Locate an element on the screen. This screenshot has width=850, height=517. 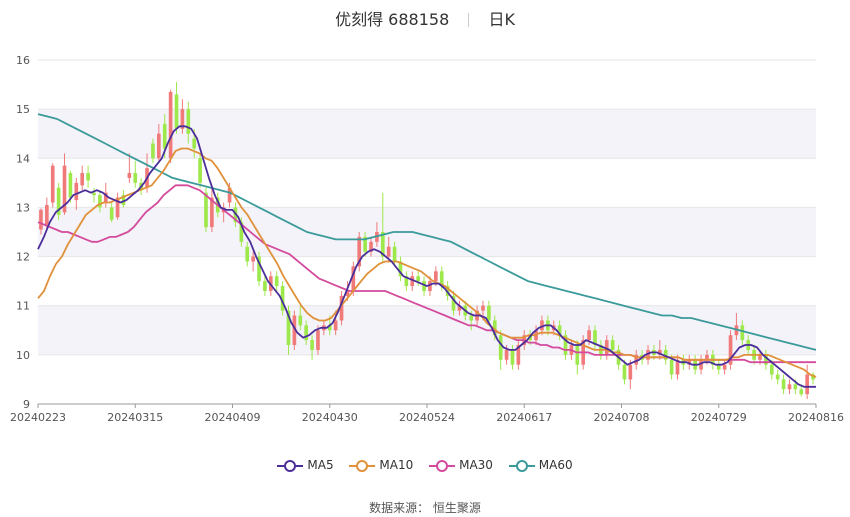
source-name: 恒生聚源 is located at coordinates (456, 508).